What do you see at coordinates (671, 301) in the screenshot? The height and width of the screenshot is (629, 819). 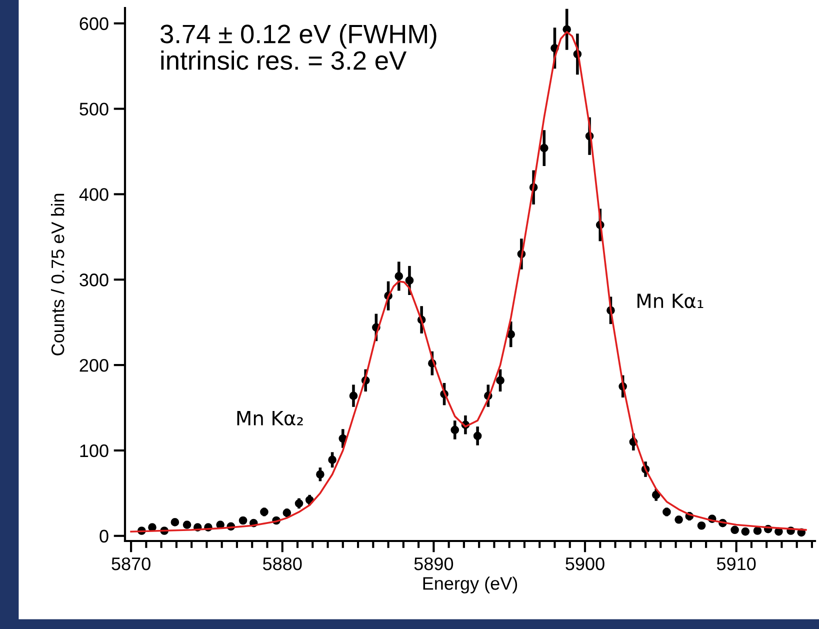 I see `annotation: Mn Kα₁` at bounding box center [671, 301].